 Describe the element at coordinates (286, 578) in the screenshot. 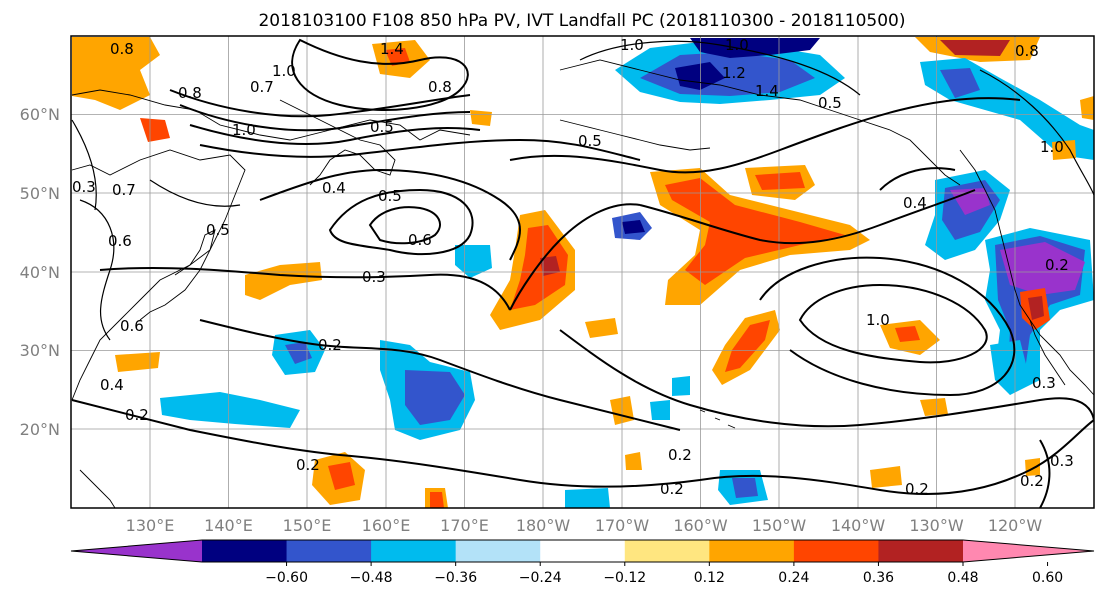

I see `colorbar-tick-label: −0.60` at that location.